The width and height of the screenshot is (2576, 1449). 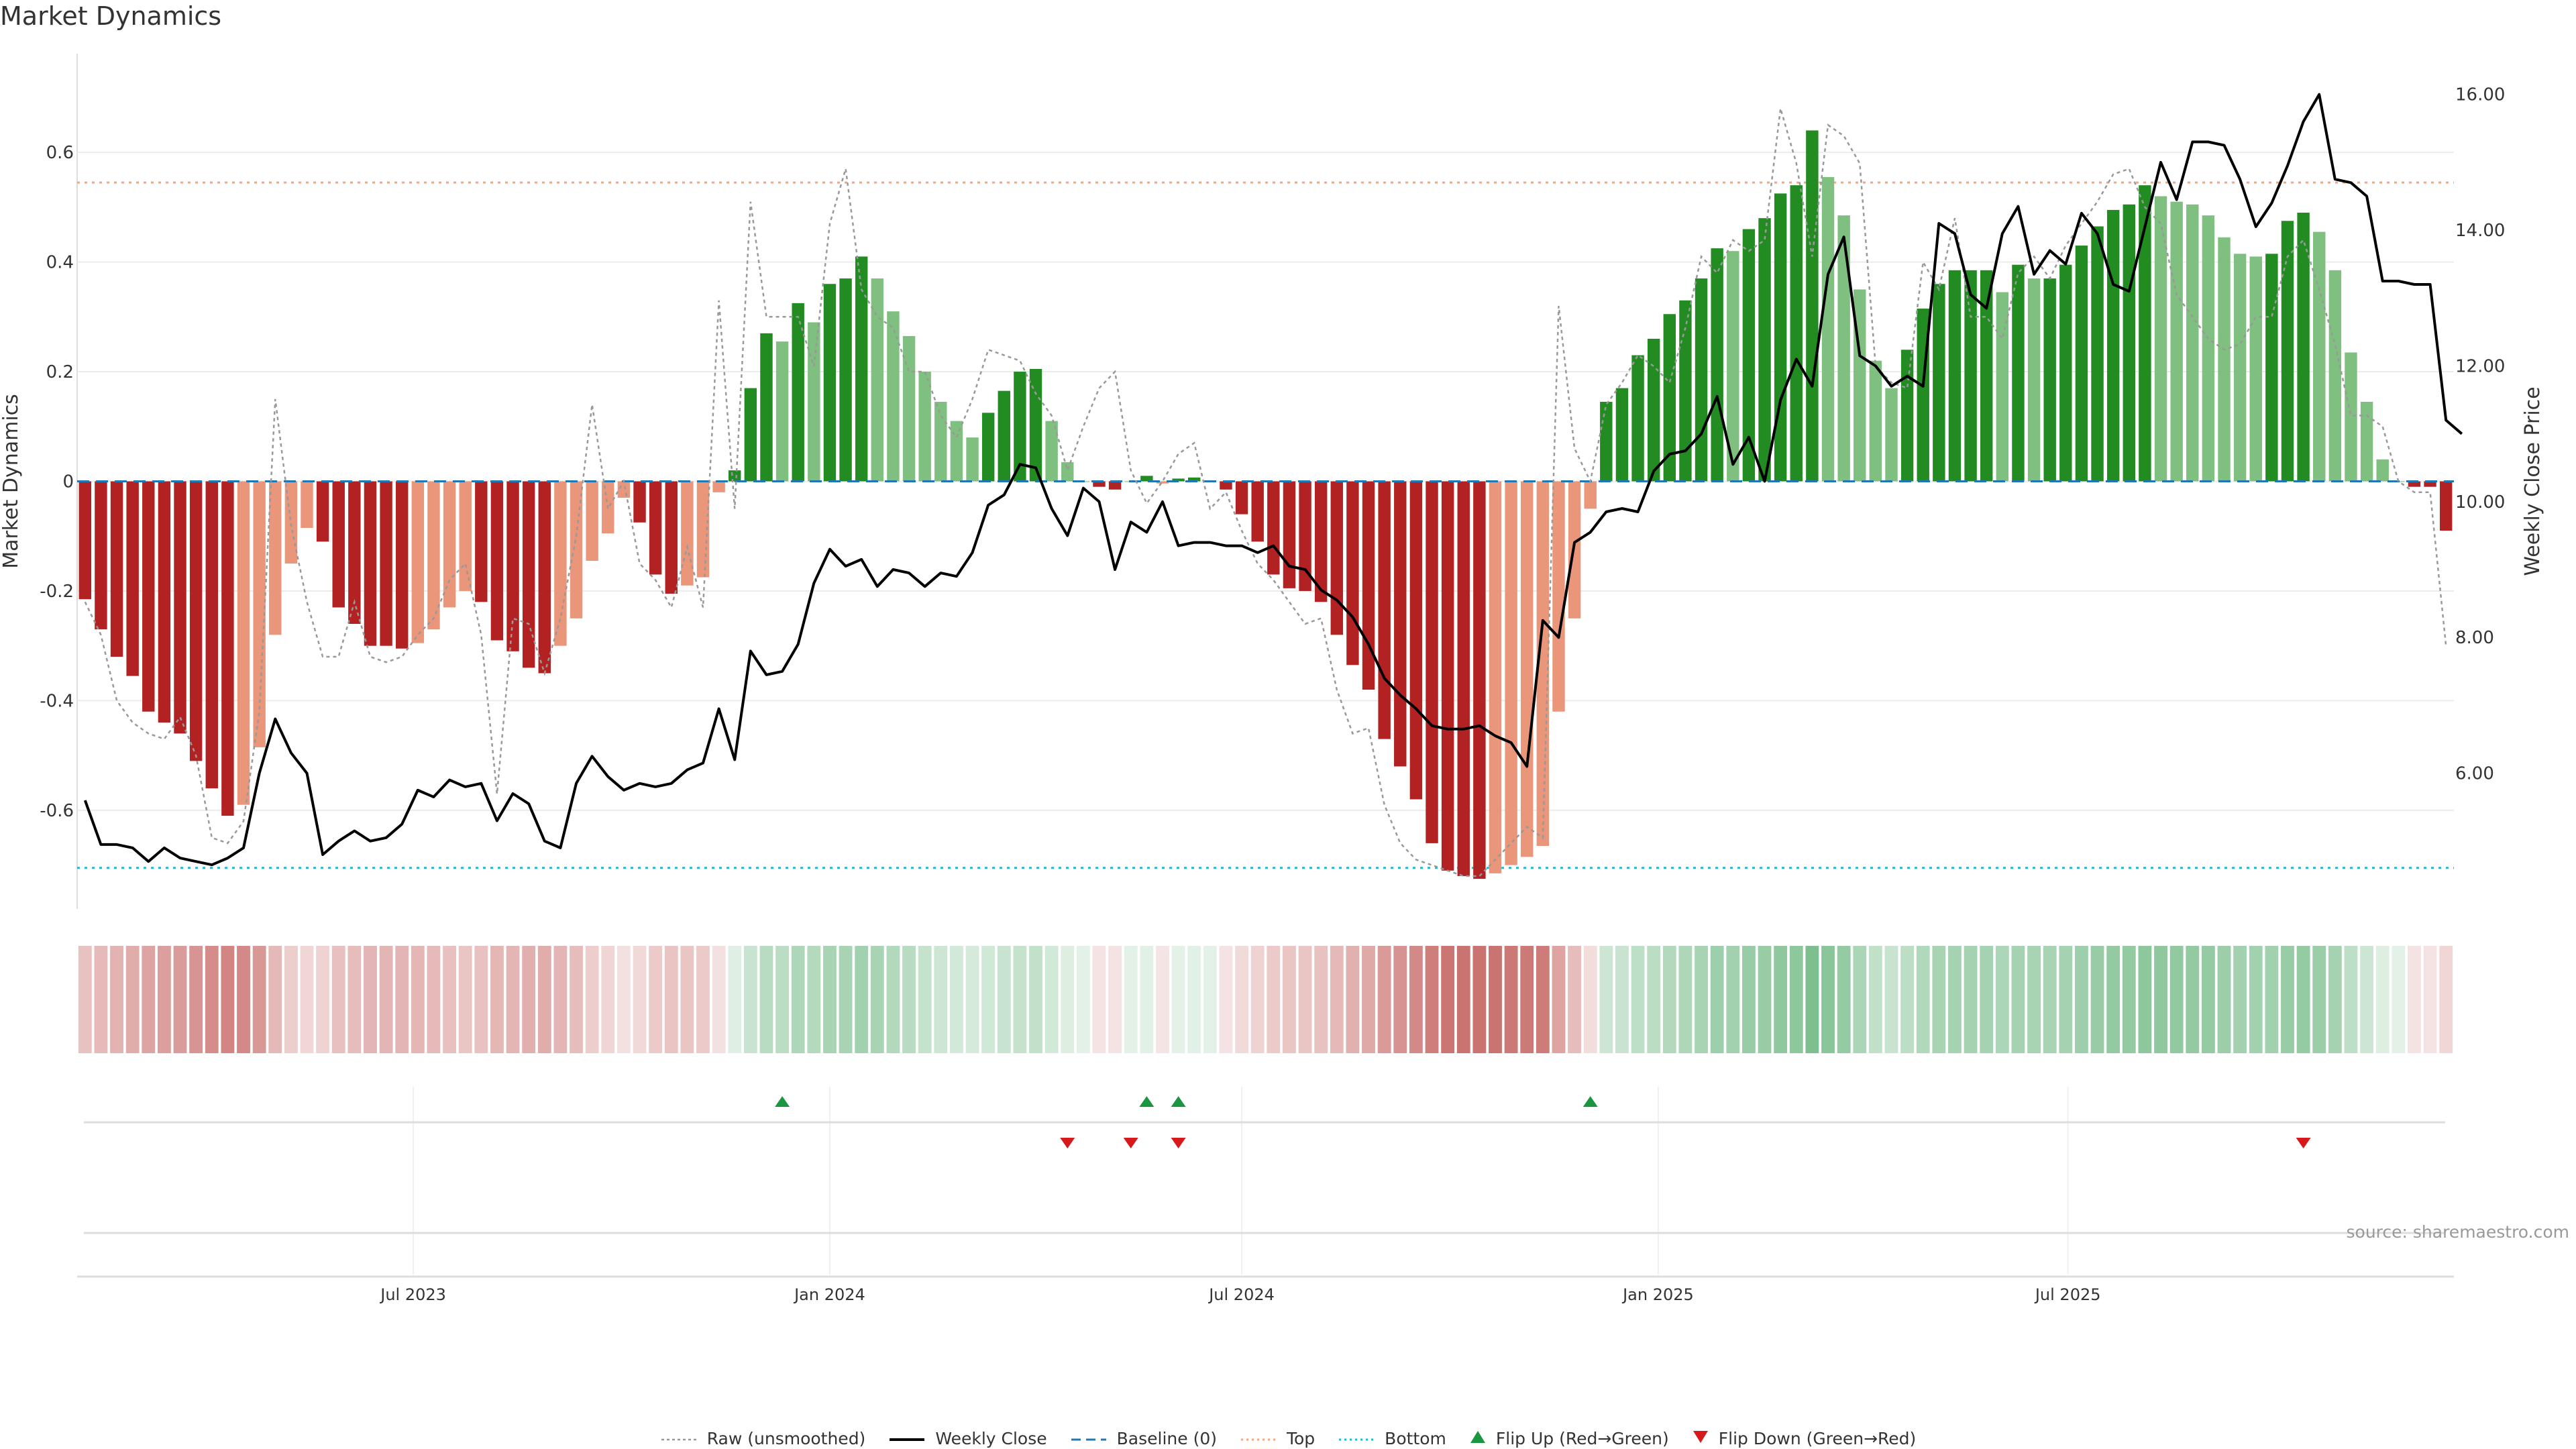 What do you see at coordinates (2474, 638) in the screenshot?
I see `y2-tick-label: 8.00` at bounding box center [2474, 638].